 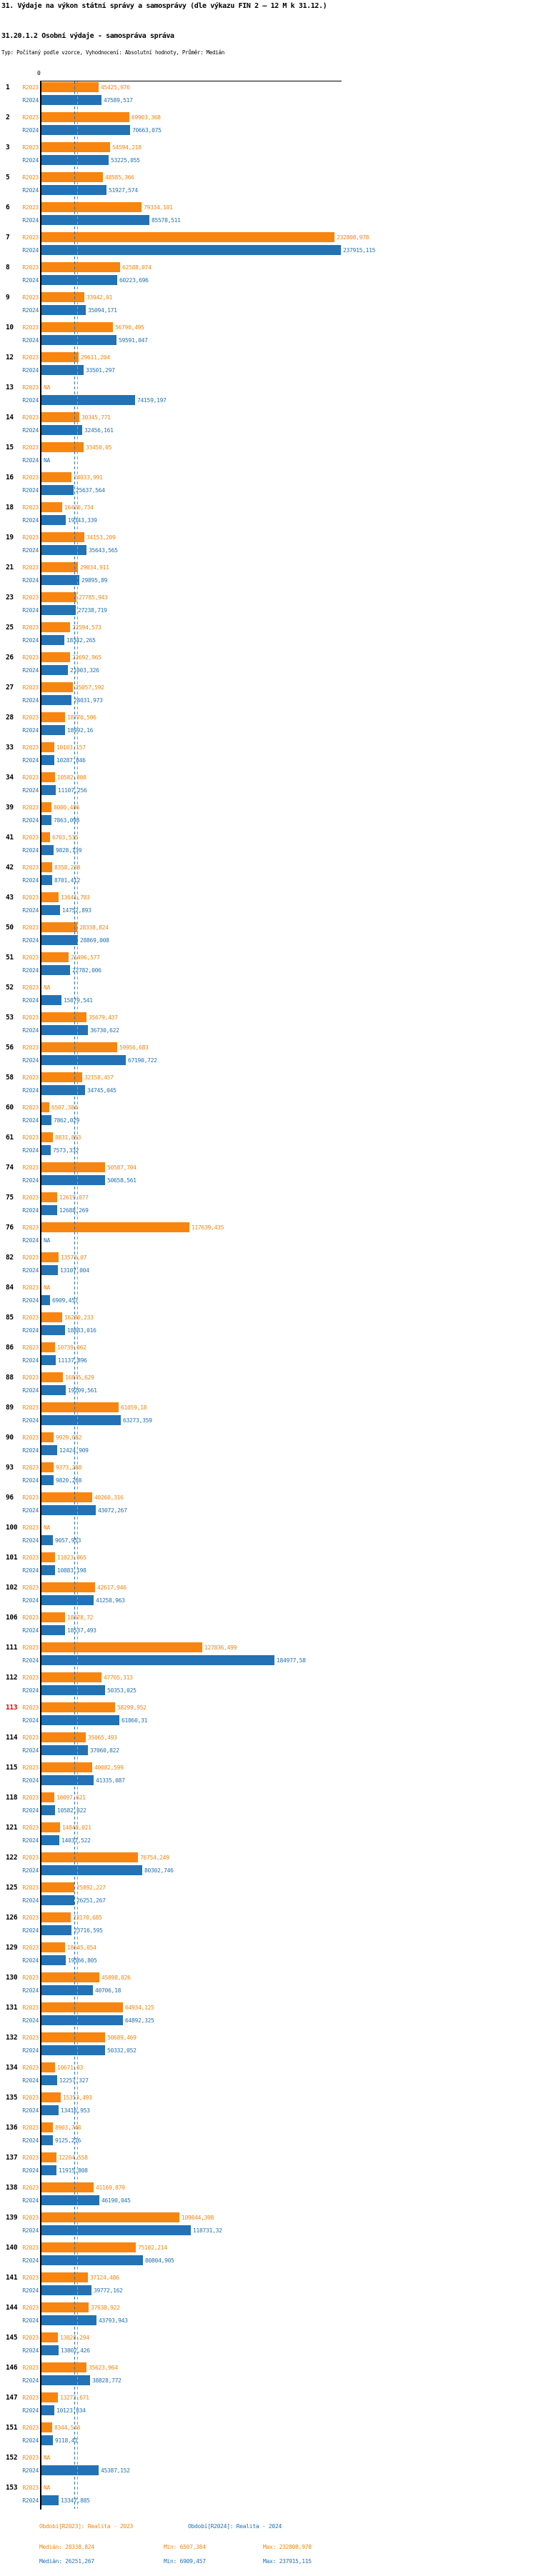 I want to click on bar-row-r2023: R2023 25057,592, so click(x=268, y=687).